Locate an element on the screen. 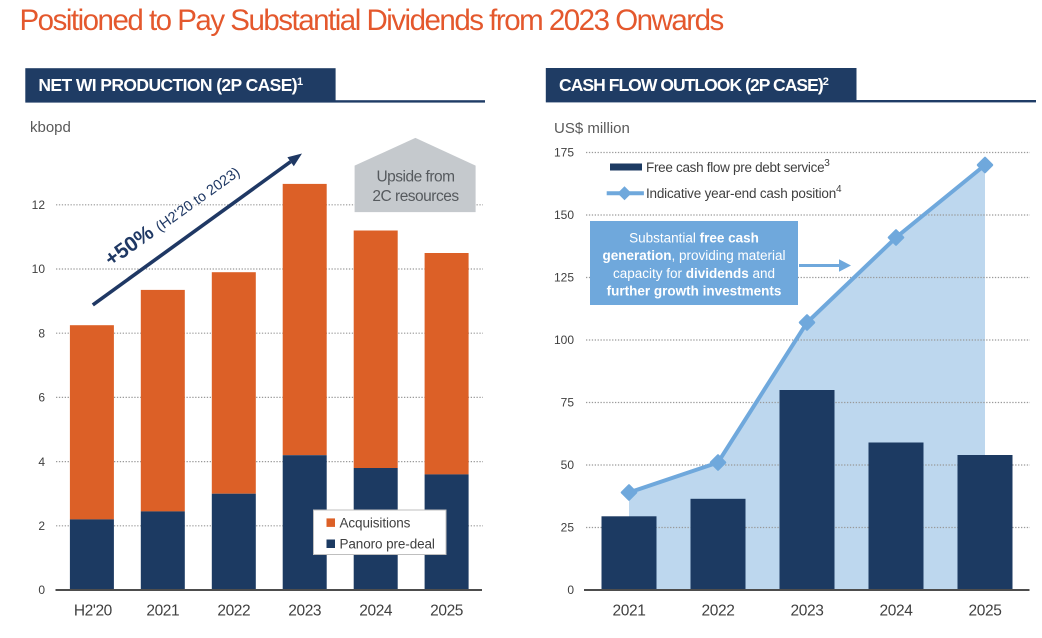 The image size is (1042, 638). svg-text: CASH FLOW OUTLOOK (2P CASE)2 is located at coordinates (694, 85).